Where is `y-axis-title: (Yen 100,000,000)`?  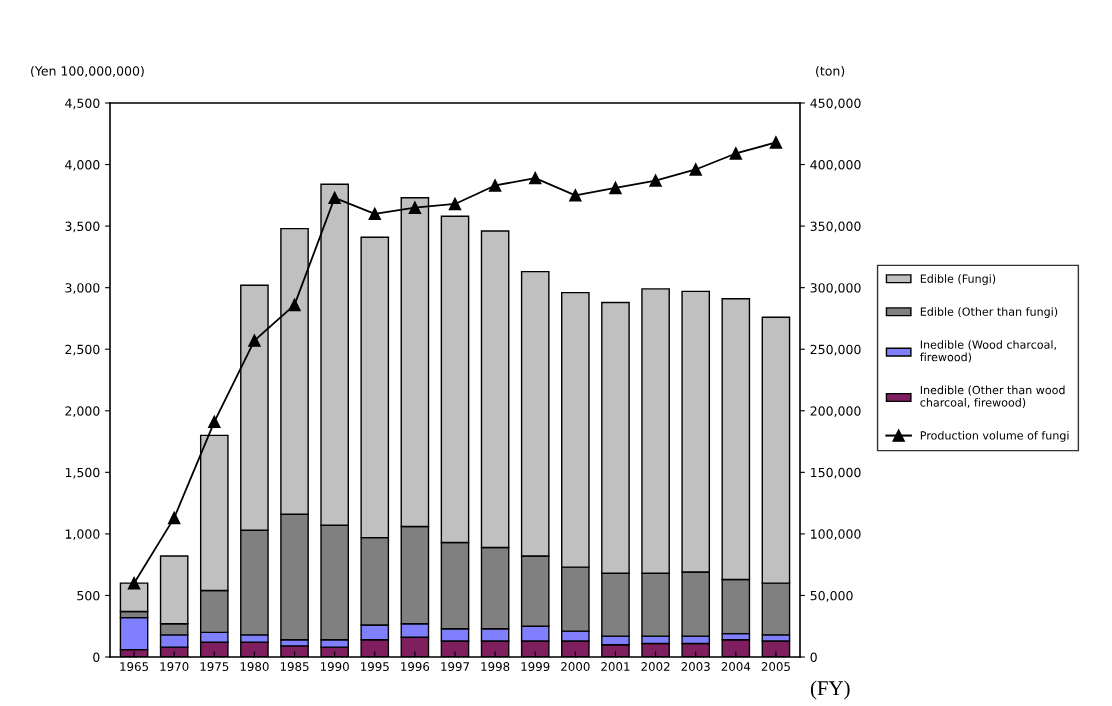
y-axis-title: (Yen 100,000,000) is located at coordinates (87, 71).